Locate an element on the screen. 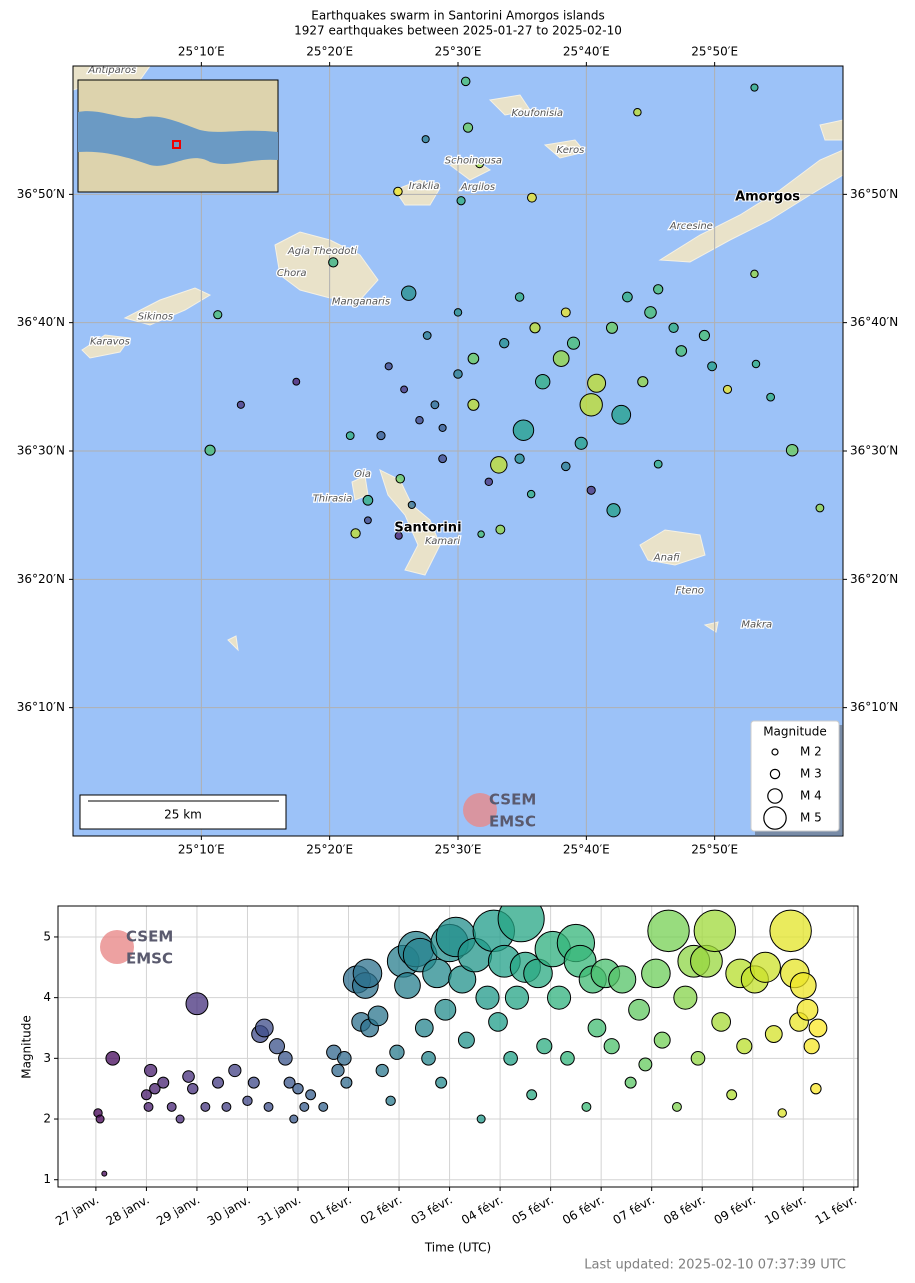 The image size is (915, 1283). place-label: Iraklia is located at coordinates (424, 186).